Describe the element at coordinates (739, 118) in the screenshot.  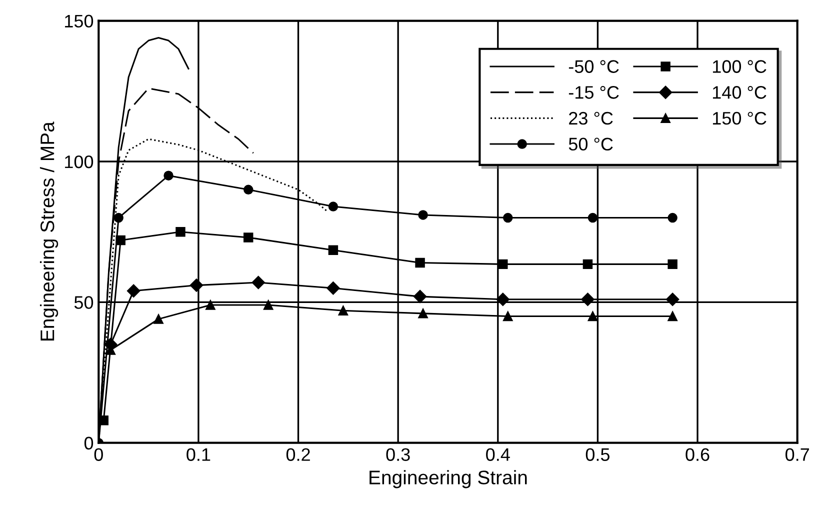
I see `legend-label: 150 °C` at that location.